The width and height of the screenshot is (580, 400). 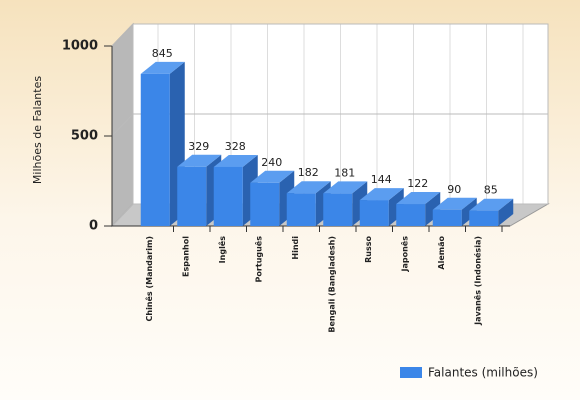 What do you see at coordinates (295, 248) in the screenshot?
I see `x-tick-label: Hindi` at bounding box center [295, 248].